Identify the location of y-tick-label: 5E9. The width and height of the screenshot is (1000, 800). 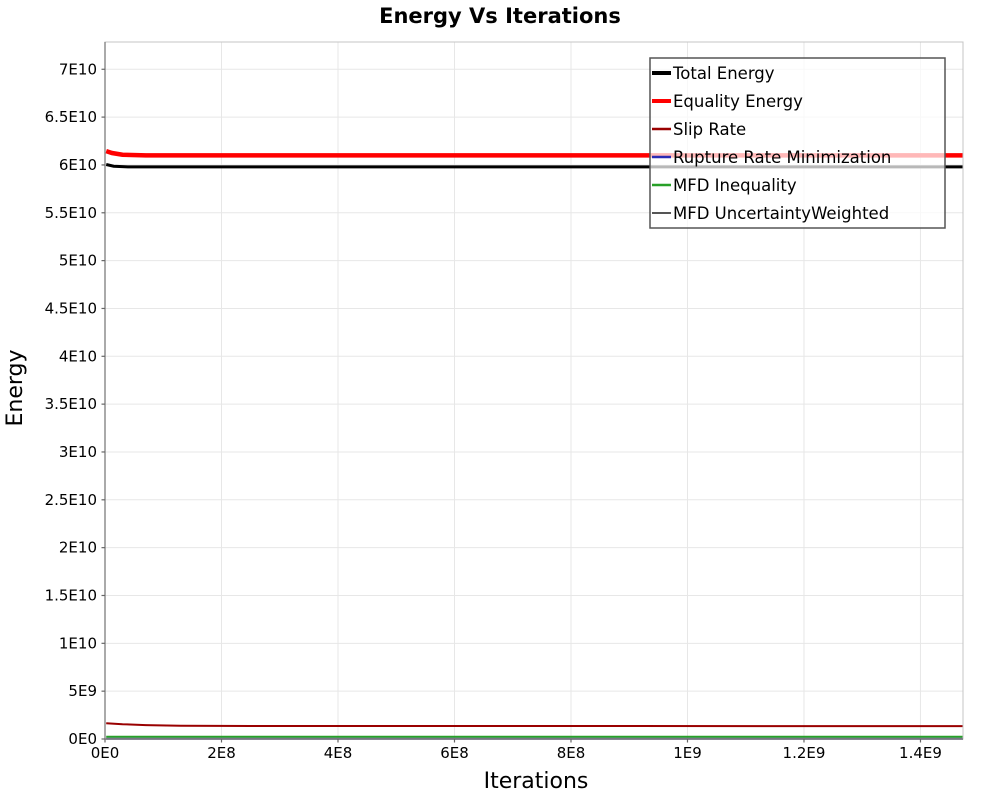
(82, 691).